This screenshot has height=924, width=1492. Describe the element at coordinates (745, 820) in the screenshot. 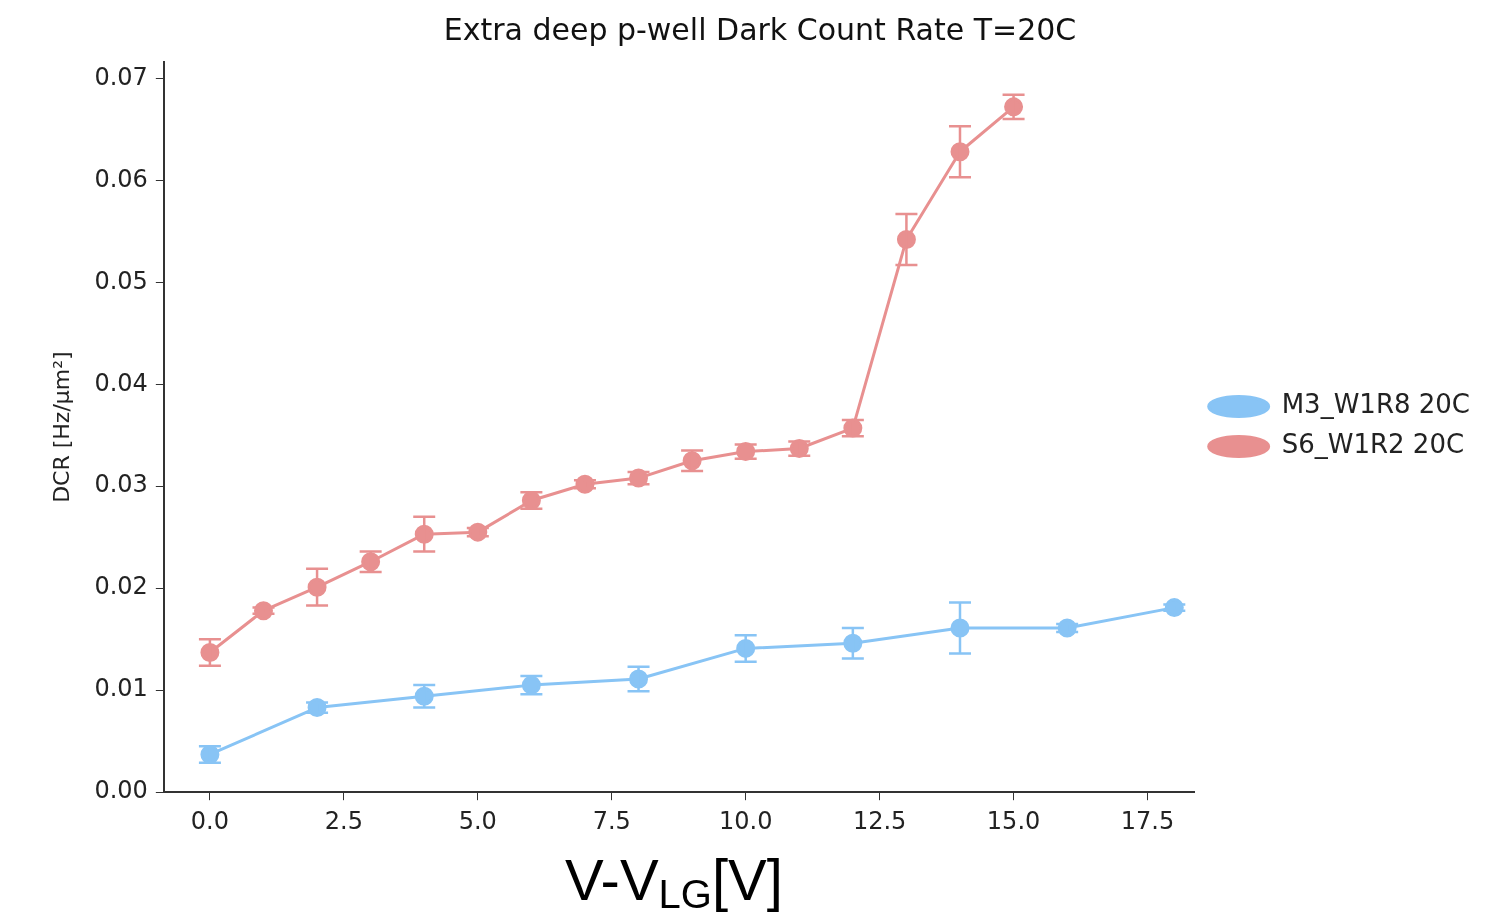

I see `x-tick-label: 10.0` at that location.